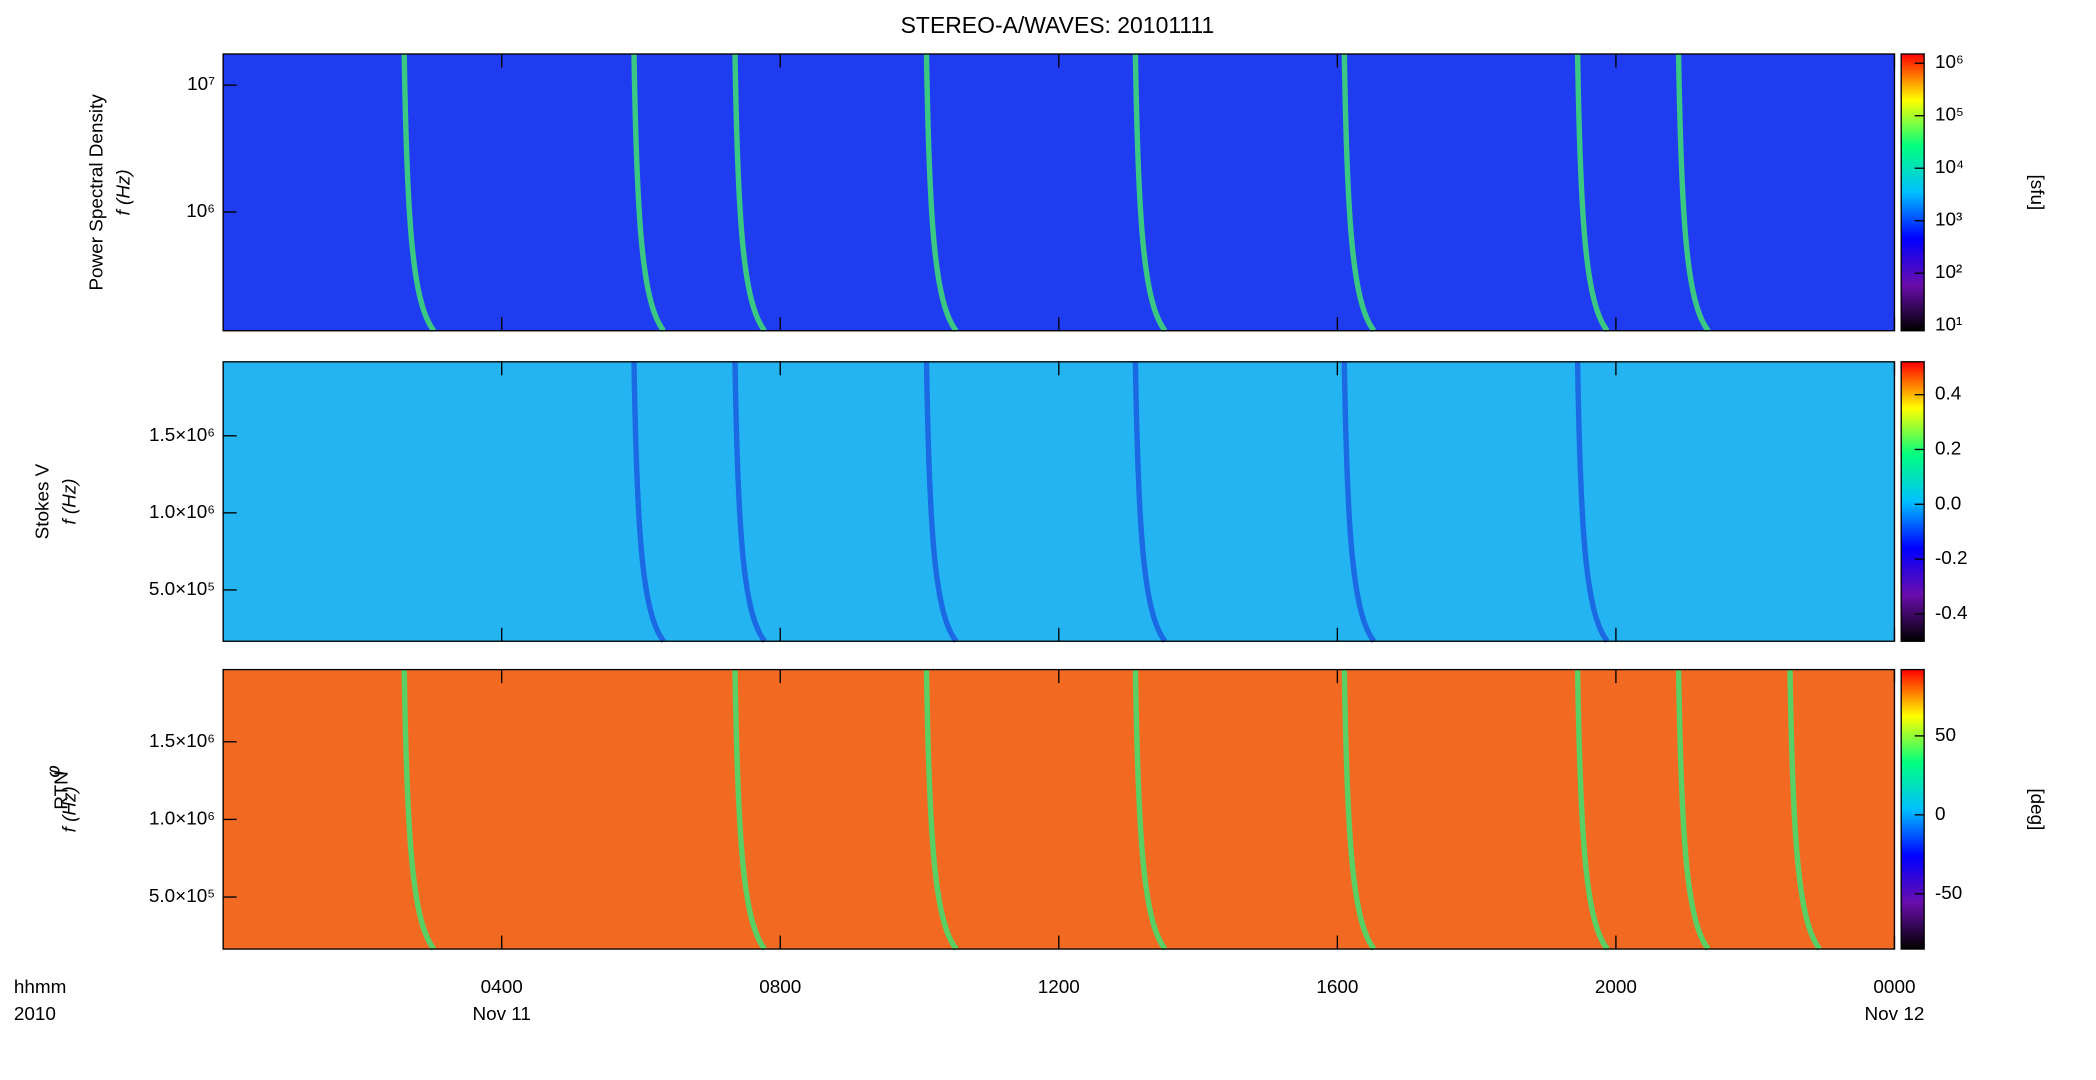 The height and width of the screenshot is (1080, 2096). Describe the element at coordinates (1059, 987) in the screenshot. I see `x-tick-label: 1200` at that location.